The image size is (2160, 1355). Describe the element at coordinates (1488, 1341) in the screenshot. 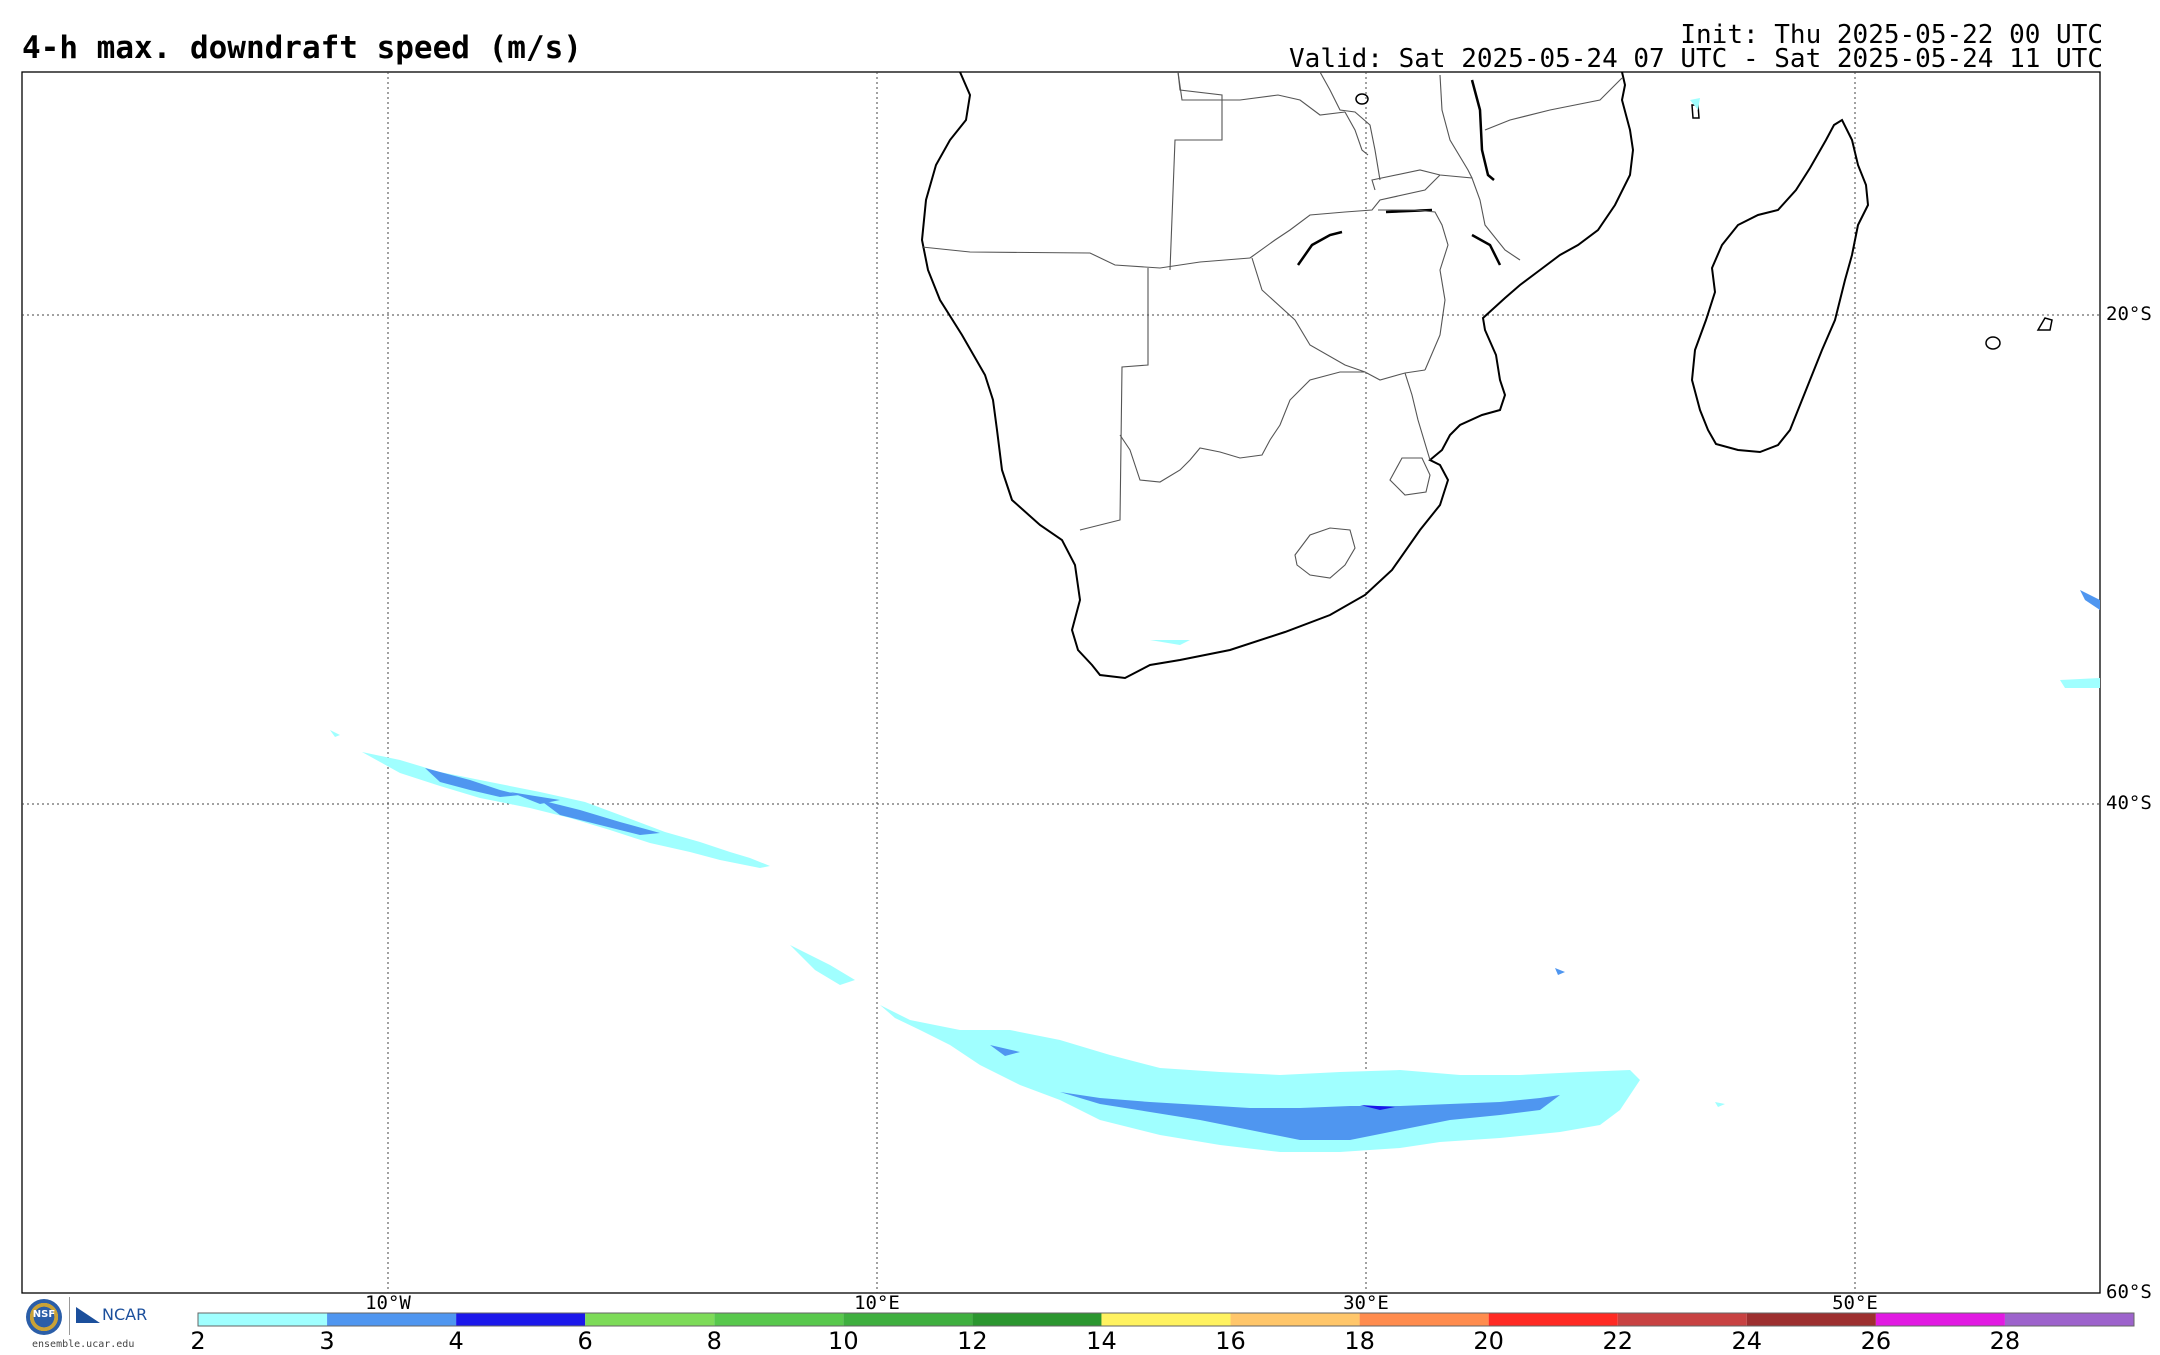

I see `colorbar-tick-label: 20` at that location.